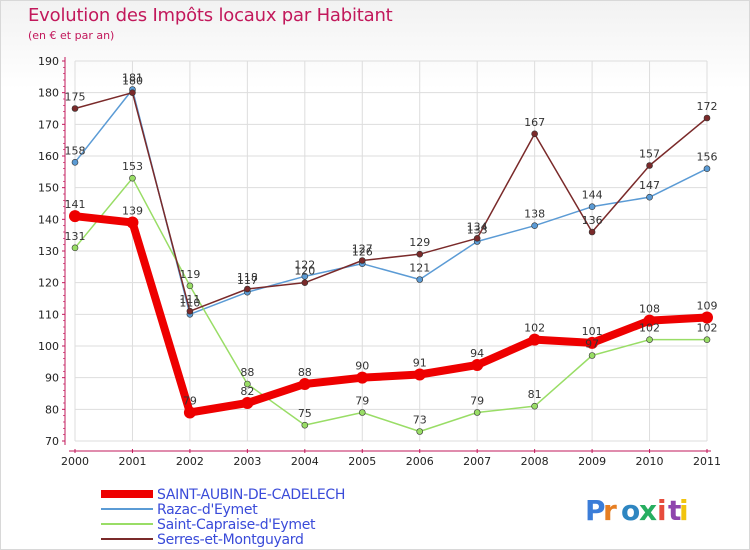 The image size is (750, 550). Describe the element at coordinates (251, 495) in the screenshot. I see `legend-label: SAINT-AUBIN-DE-CADELECH` at that location.